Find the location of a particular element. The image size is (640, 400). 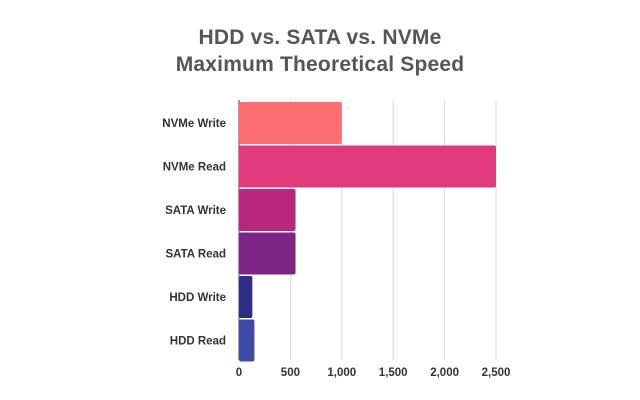

category-label: HDD Write is located at coordinates (197, 298).